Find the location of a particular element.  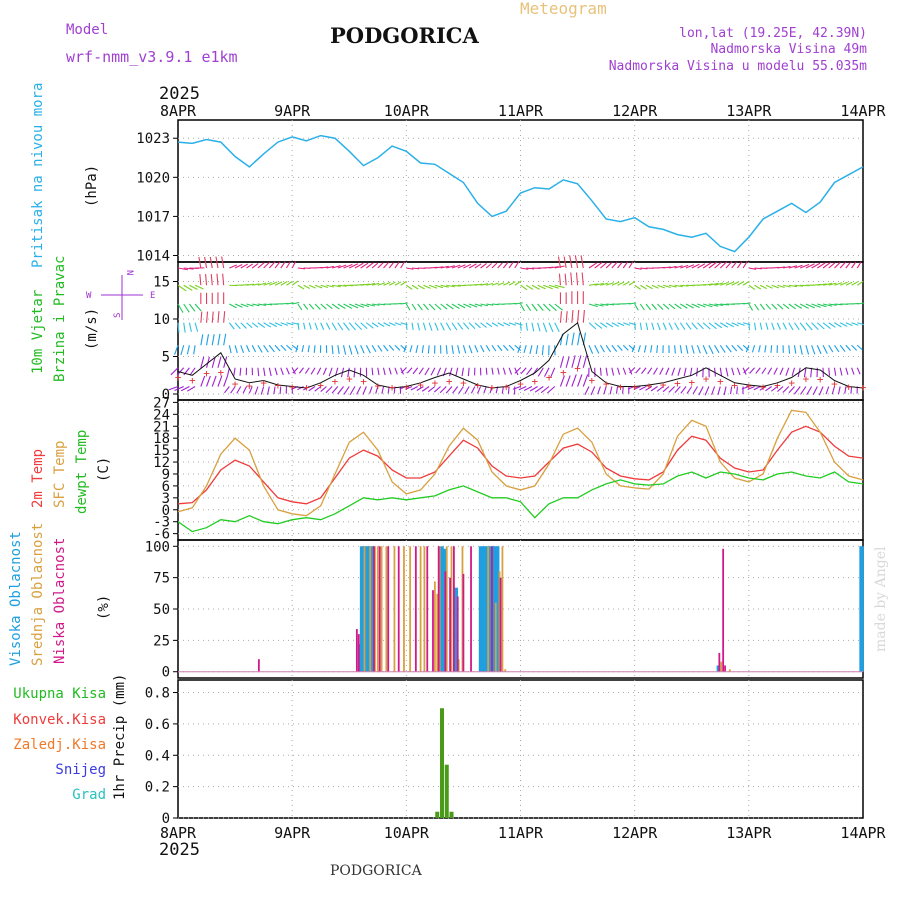

y-tick-label: 24 is located at coordinates (161, 415).